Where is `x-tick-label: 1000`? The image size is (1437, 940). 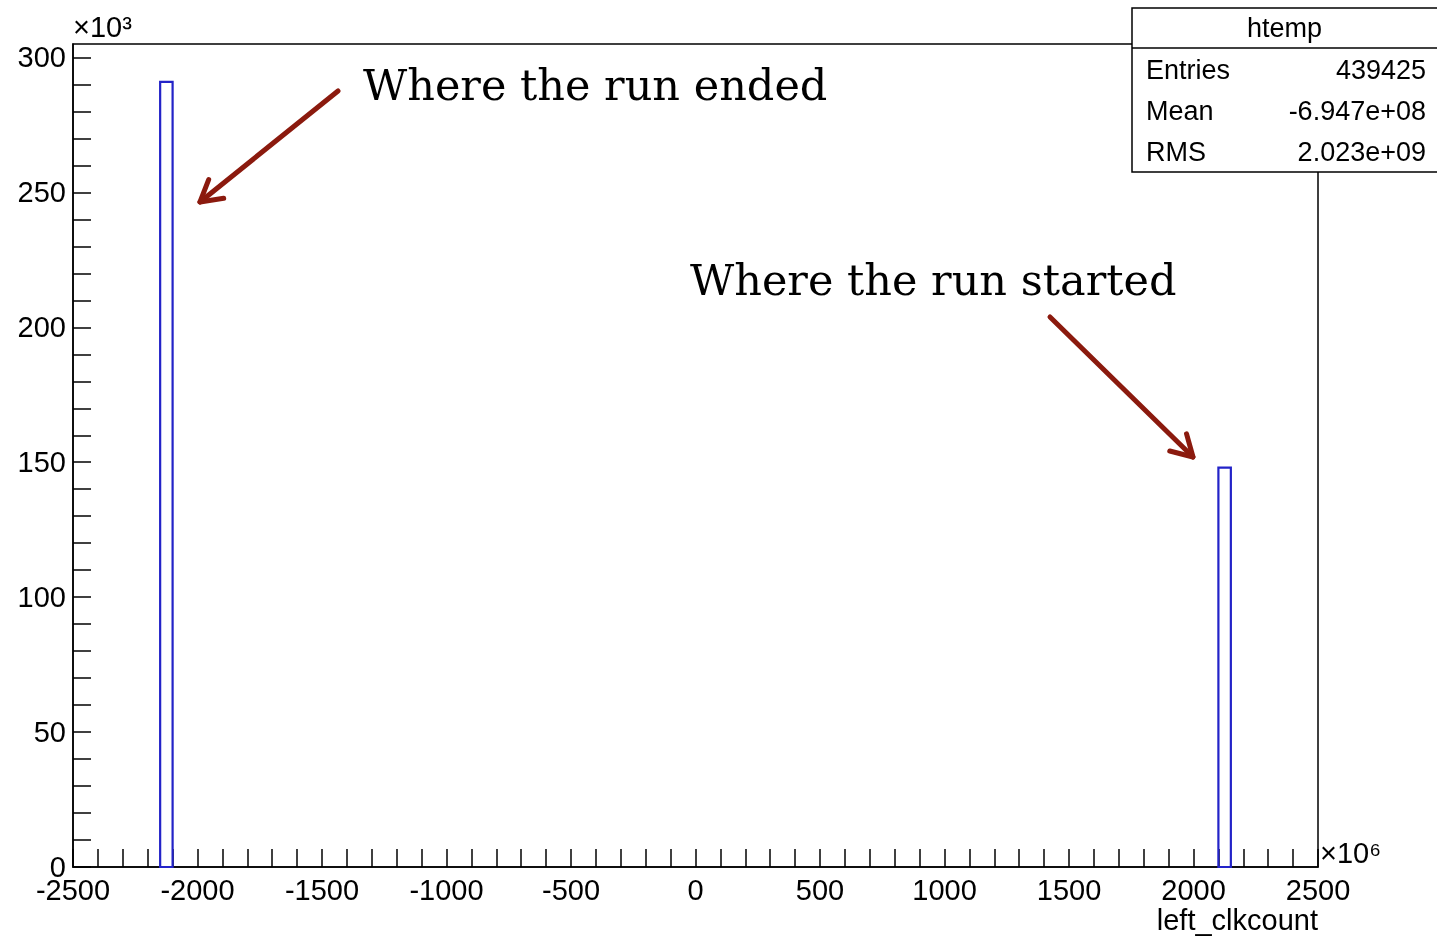
x-tick-label: 1000 is located at coordinates (944, 889).